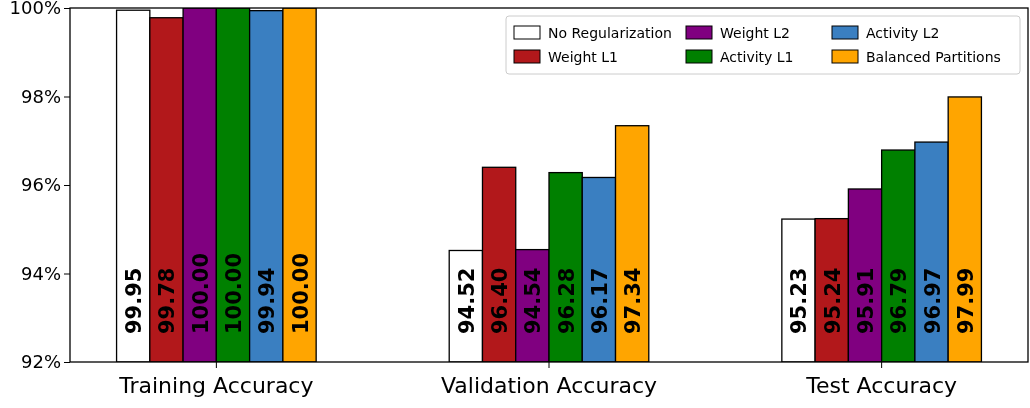 The width and height of the screenshot is (1030, 408). Describe the element at coordinates (35, 9) in the screenshot. I see `y-tick-label: 100%` at that location.